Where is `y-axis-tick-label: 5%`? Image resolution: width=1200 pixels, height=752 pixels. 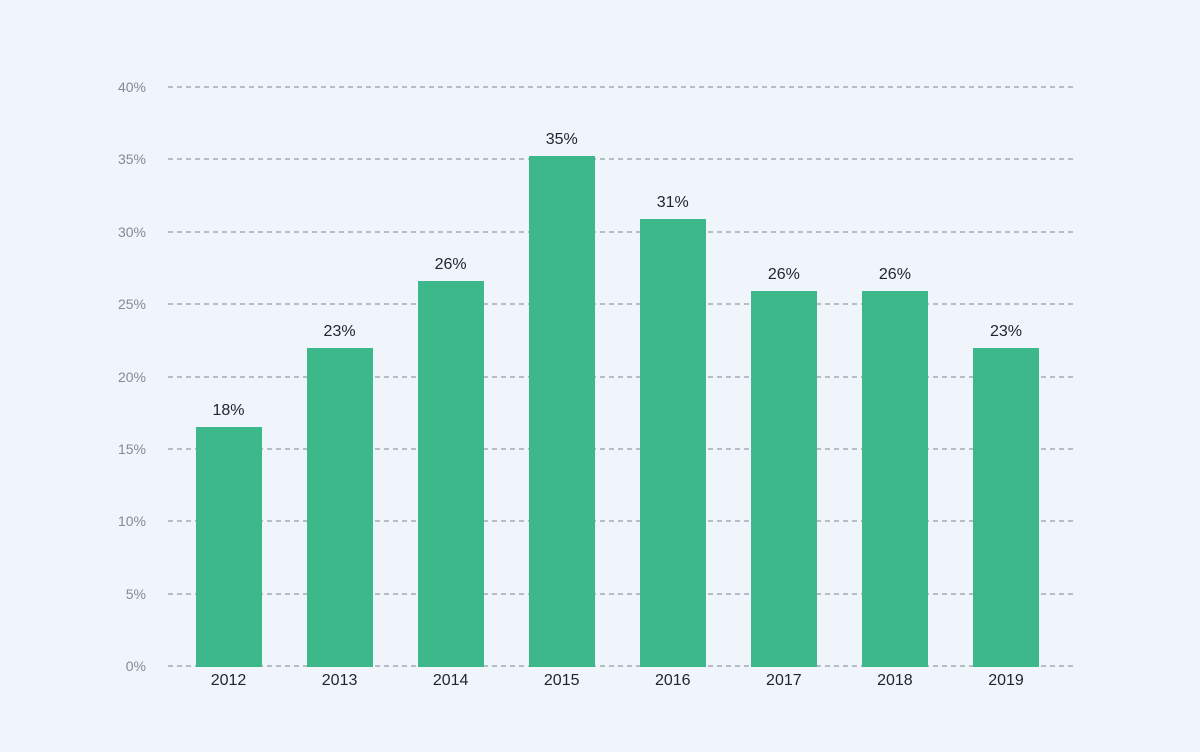 y-axis-tick-label: 5% is located at coordinates (135, 593).